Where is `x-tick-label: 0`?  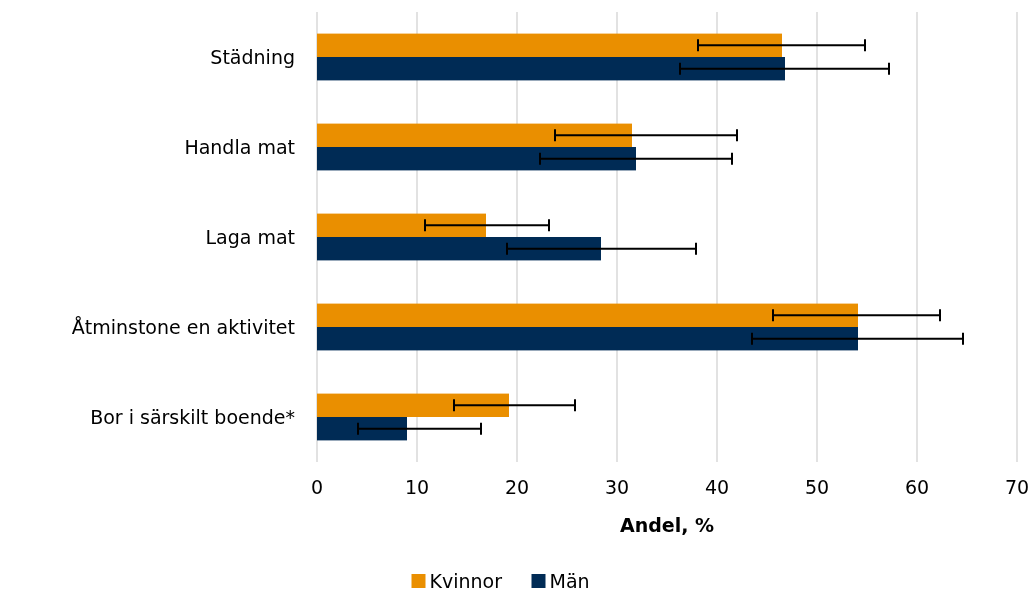
x-tick-label: 0 is located at coordinates (317, 487).